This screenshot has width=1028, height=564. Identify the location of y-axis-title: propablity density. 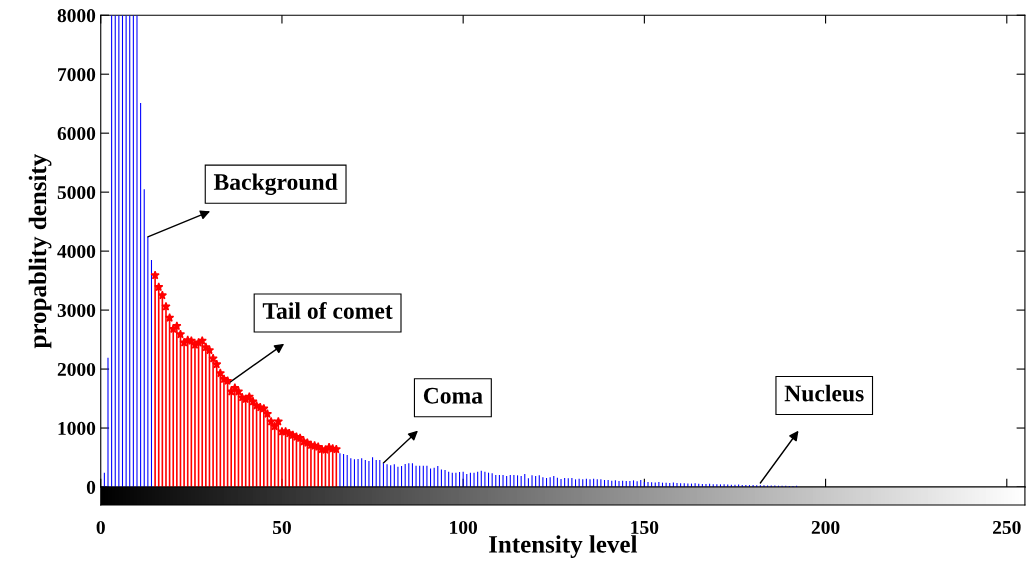
(40, 251).